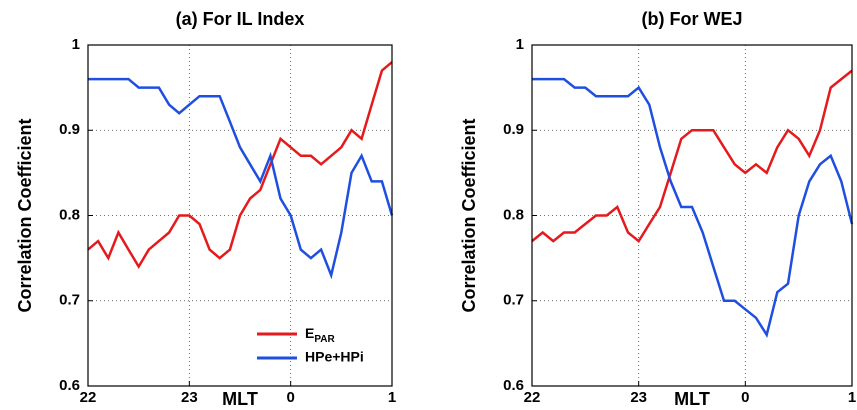  I want to click on chart-title: (a) For IL Index, so click(240, 19).